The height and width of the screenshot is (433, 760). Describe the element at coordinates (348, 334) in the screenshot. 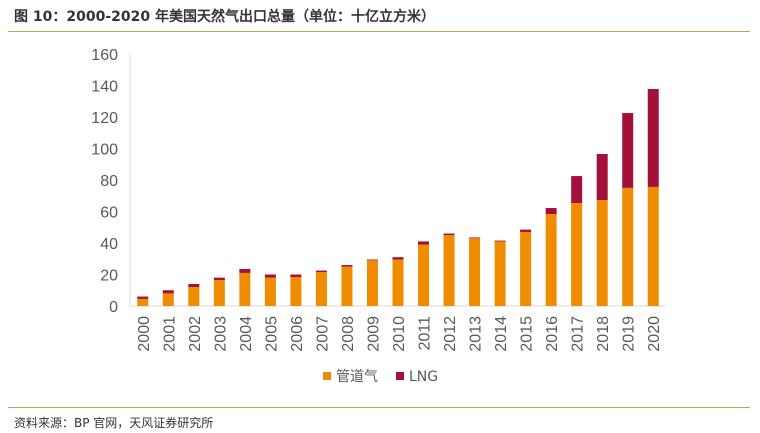

I see `x-tick-label: 2008` at that location.